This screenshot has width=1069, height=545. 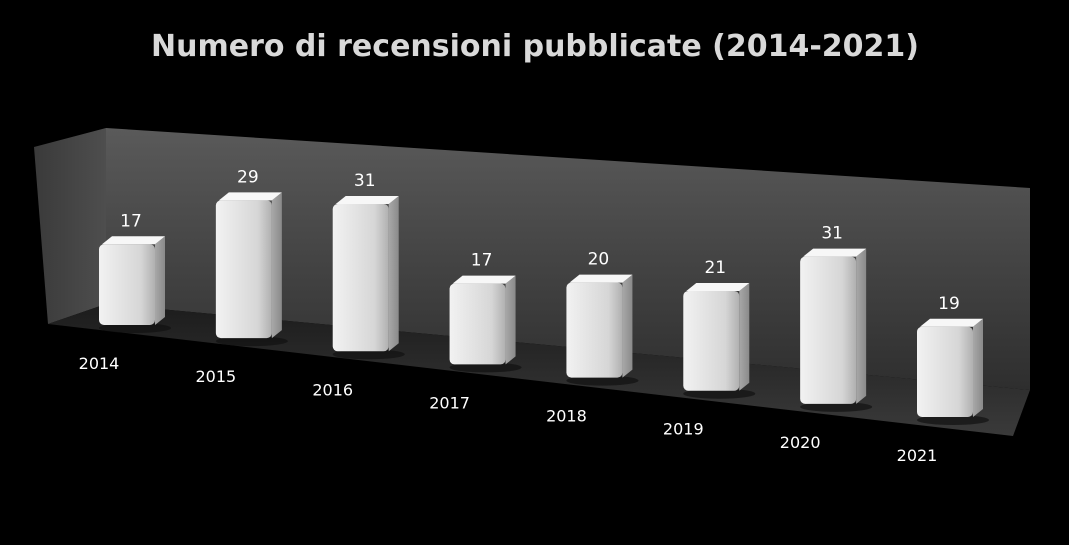 I want to click on x-tick-2018: 2018, so click(x=566, y=416).